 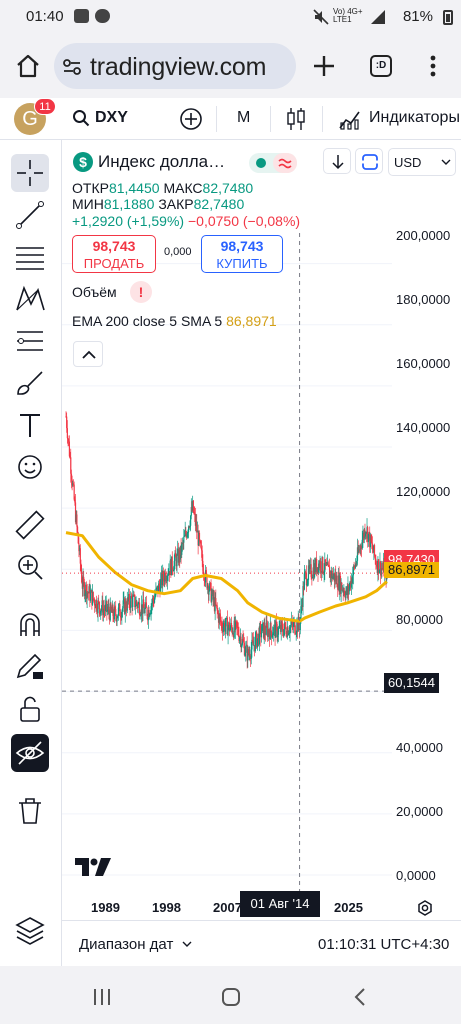 What do you see at coordinates (337, 161) in the screenshot?
I see `scroll-down-button` at bounding box center [337, 161].